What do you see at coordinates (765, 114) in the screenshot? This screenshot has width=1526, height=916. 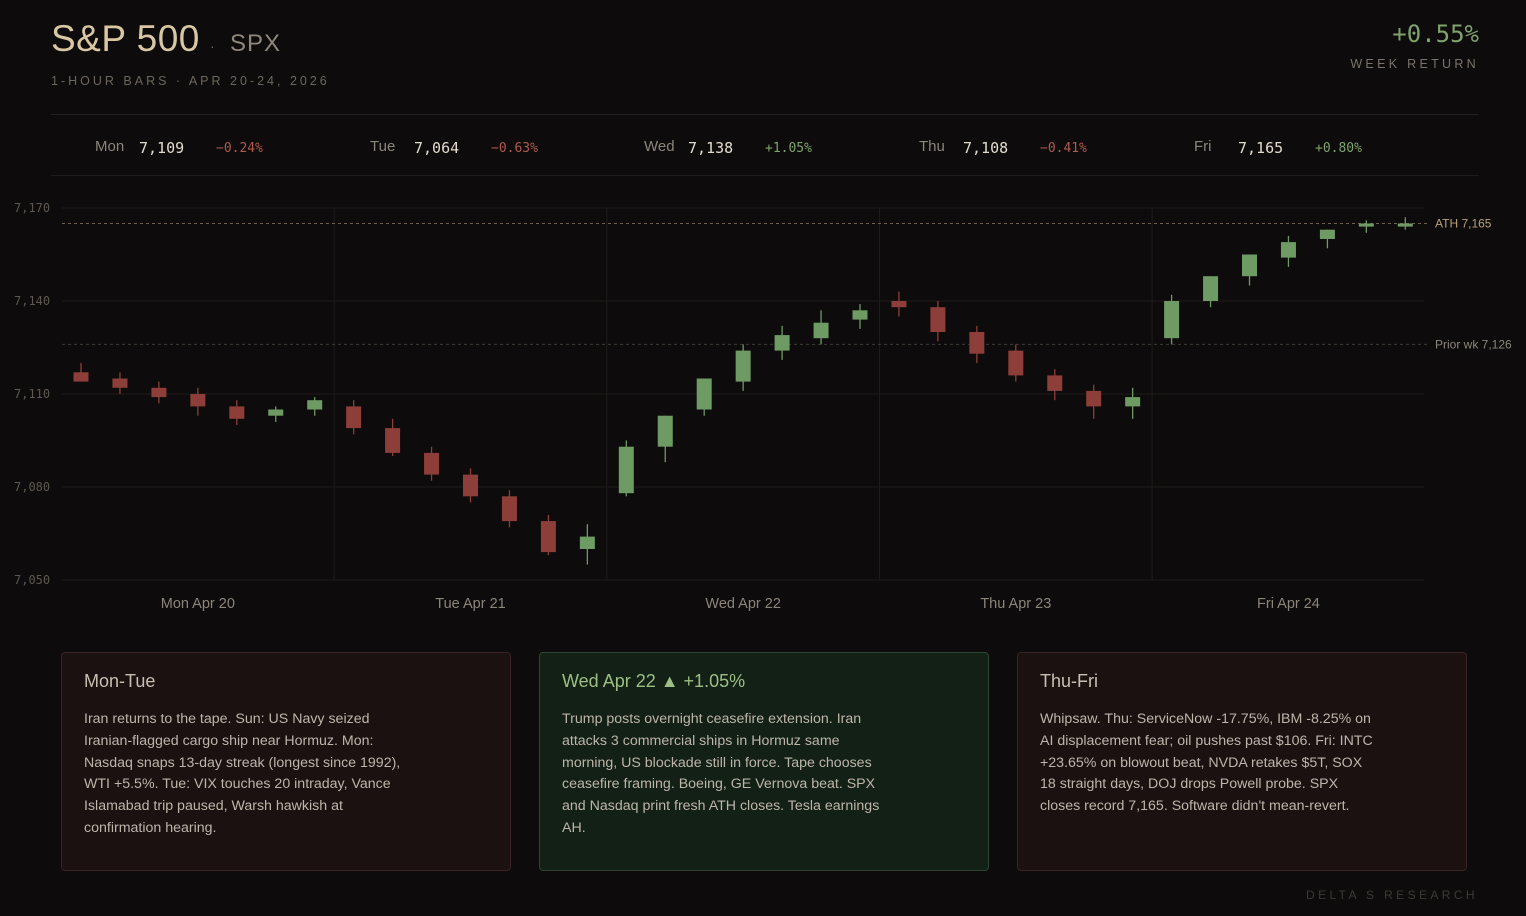 I see `header-divider` at bounding box center [765, 114].